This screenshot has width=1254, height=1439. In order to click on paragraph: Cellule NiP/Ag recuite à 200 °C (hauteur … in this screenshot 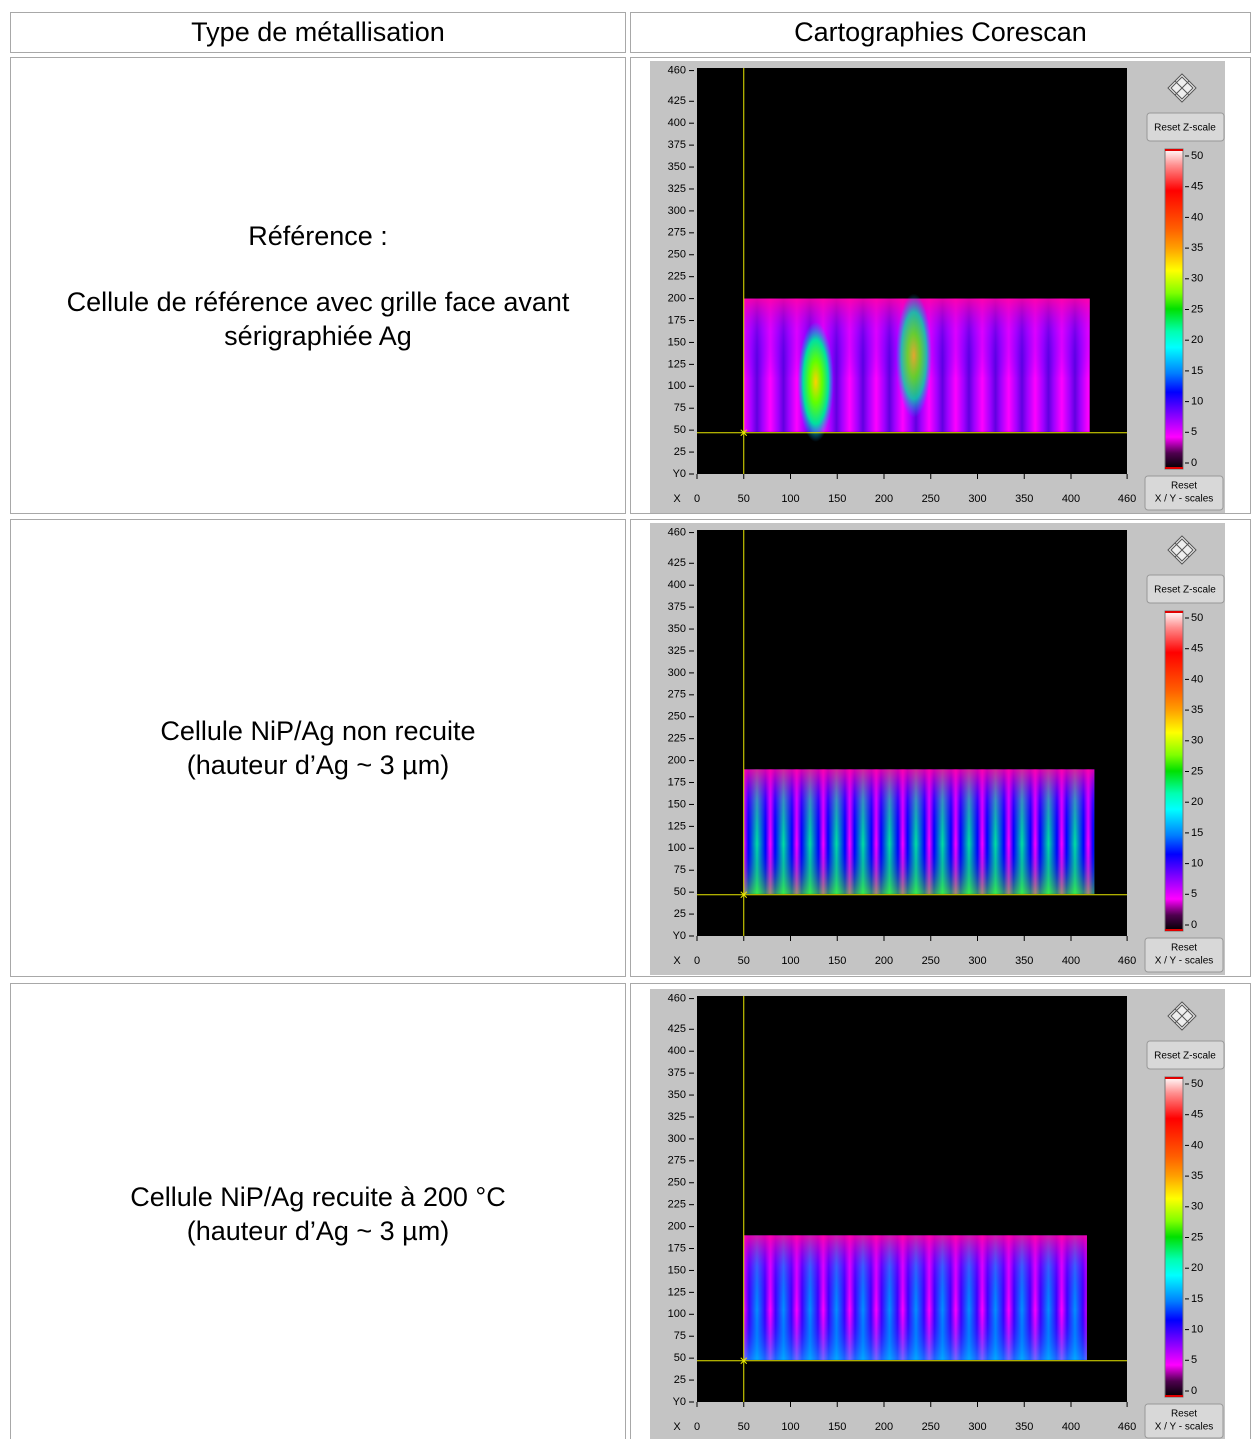, I will do `click(317, 1214)`.